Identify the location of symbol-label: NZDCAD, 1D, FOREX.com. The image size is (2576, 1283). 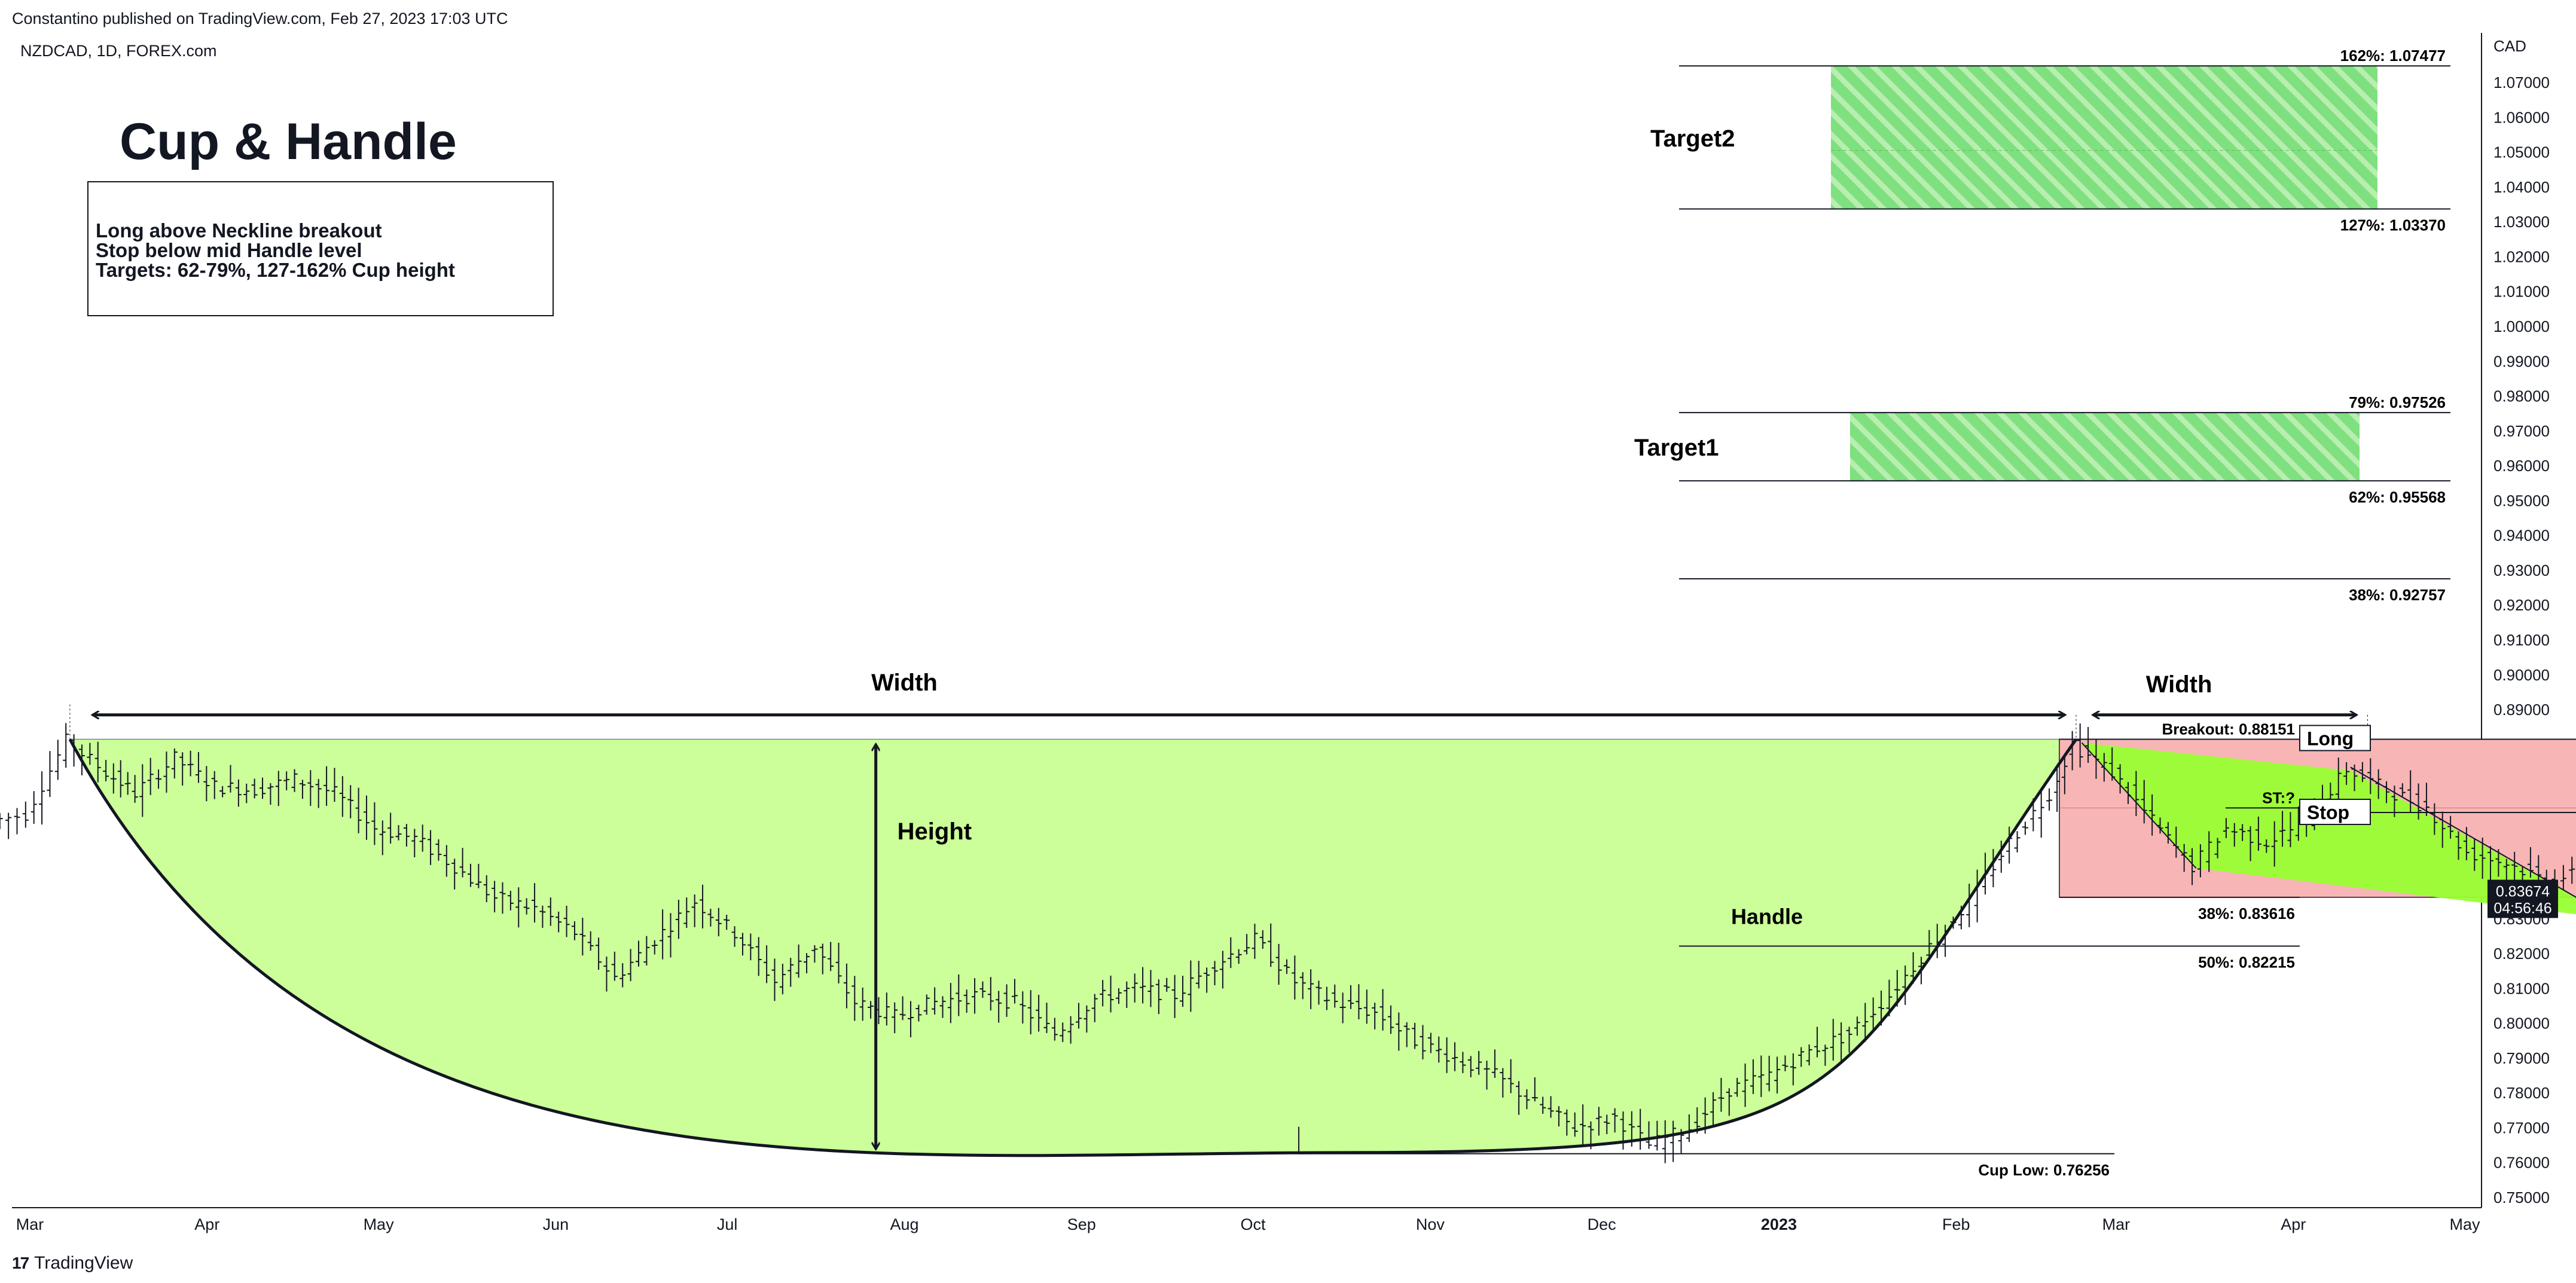
(118, 51).